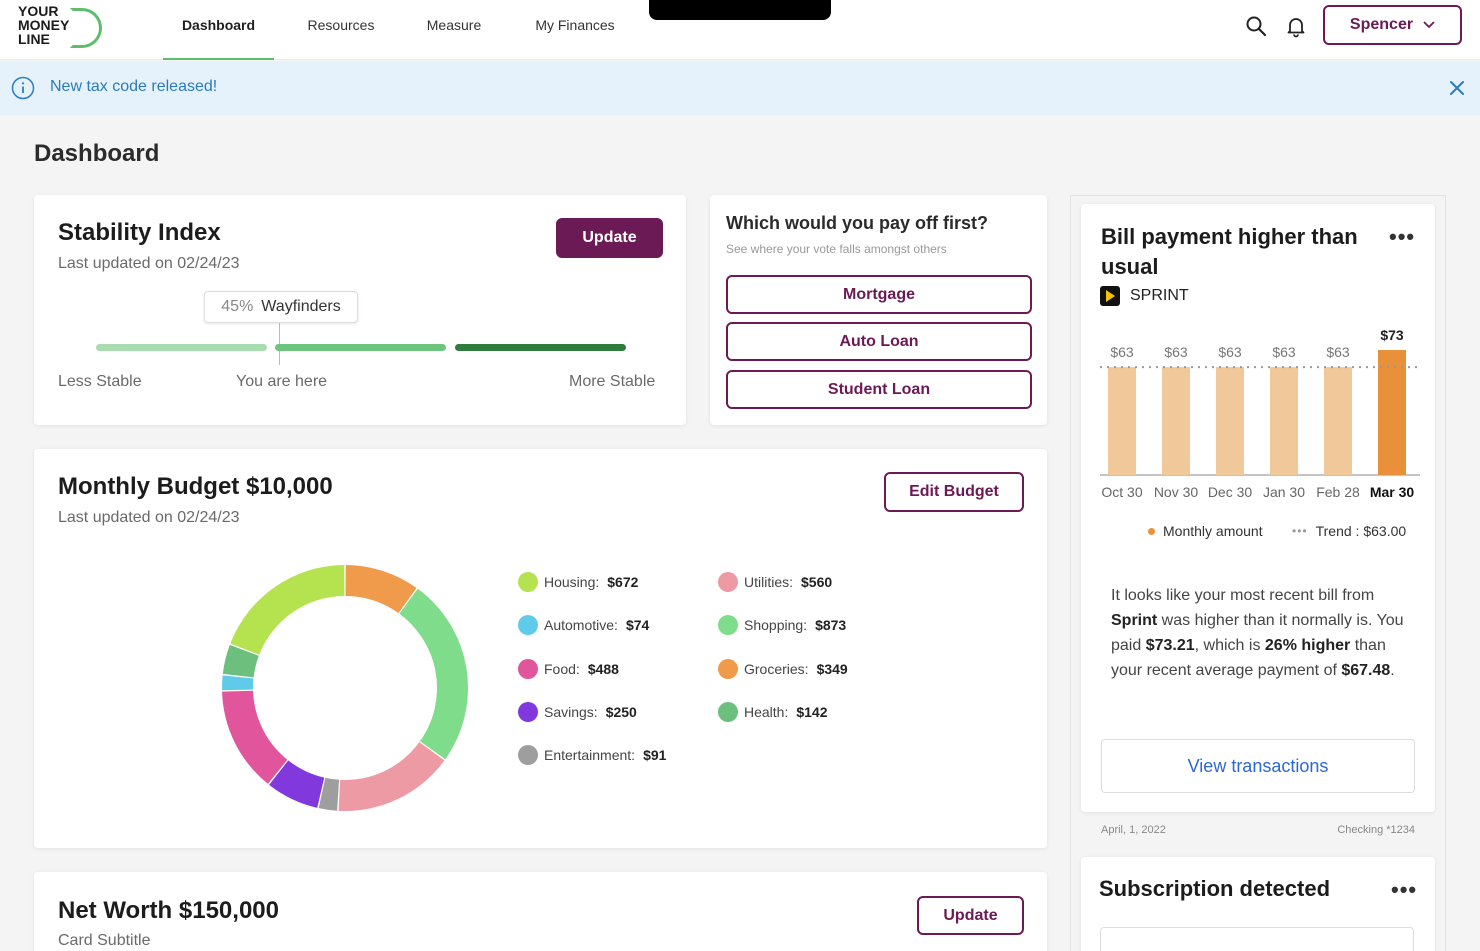 The width and height of the screenshot is (1480, 951). I want to click on search-icon, so click(1256, 26).